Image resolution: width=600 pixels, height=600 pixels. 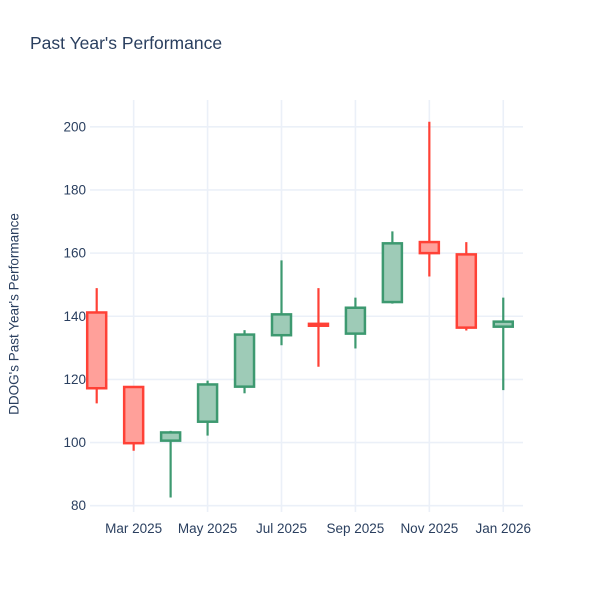 I want to click on candle-may-2025-body, so click(x=207, y=403).